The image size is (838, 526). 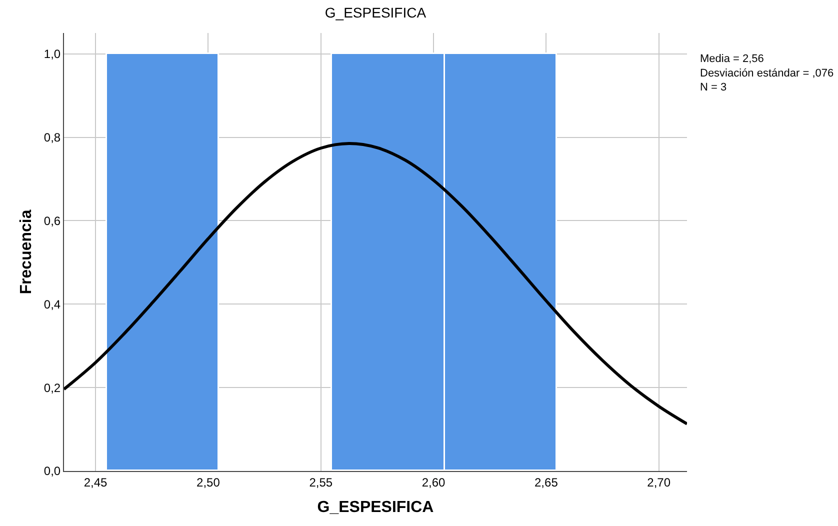 What do you see at coordinates (26, 252) in the screenshot?
I see `y-axis-title: Frecuencia` at bounding box center [26, 252].